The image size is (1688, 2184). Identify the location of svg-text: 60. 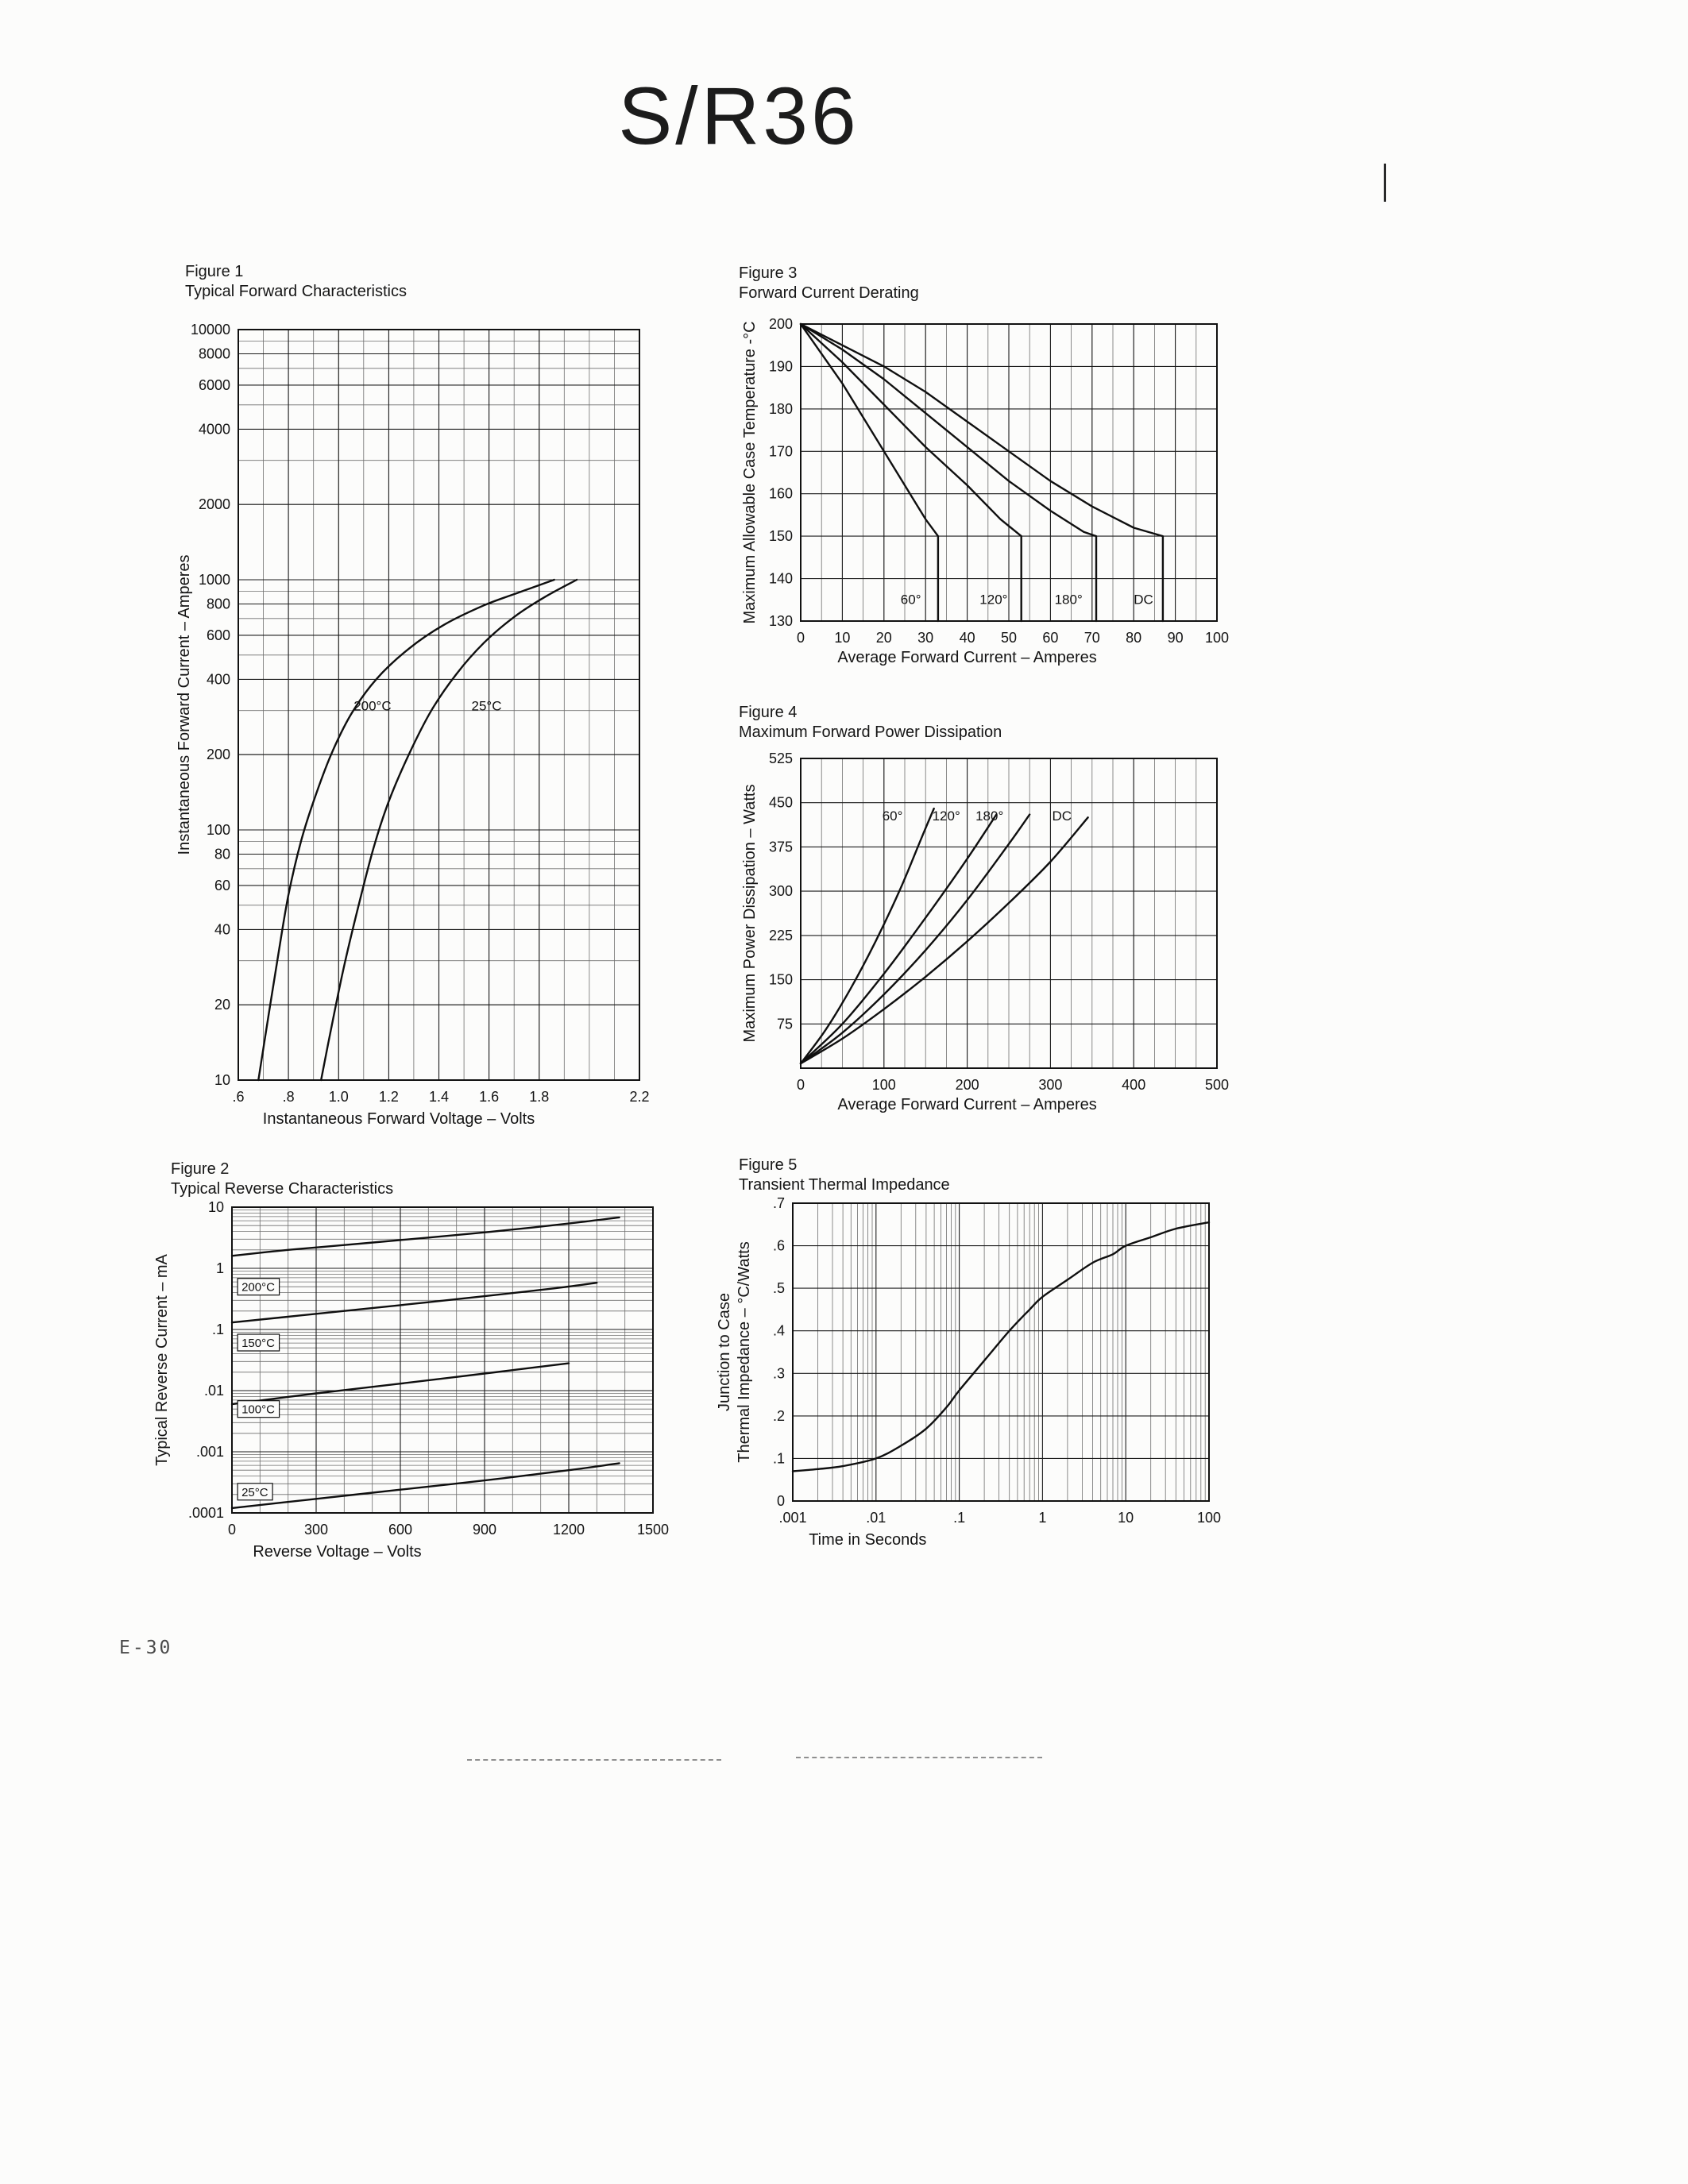
(222, 885).